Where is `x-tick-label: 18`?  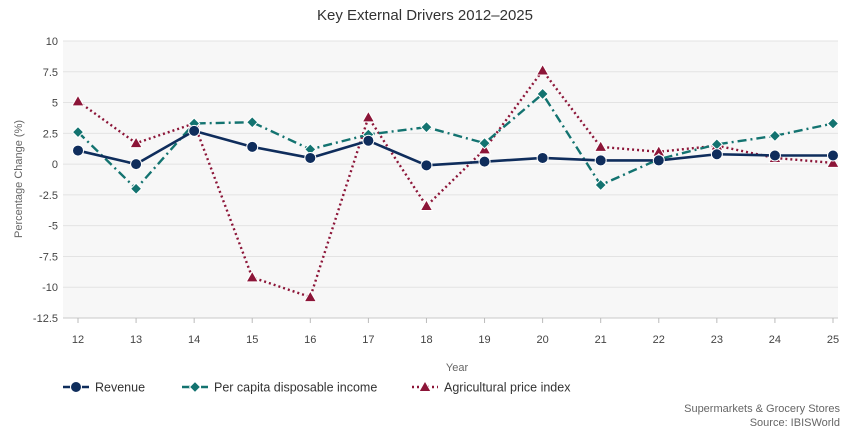 x-tick-label: 18 is located at coordinates (426, 340).